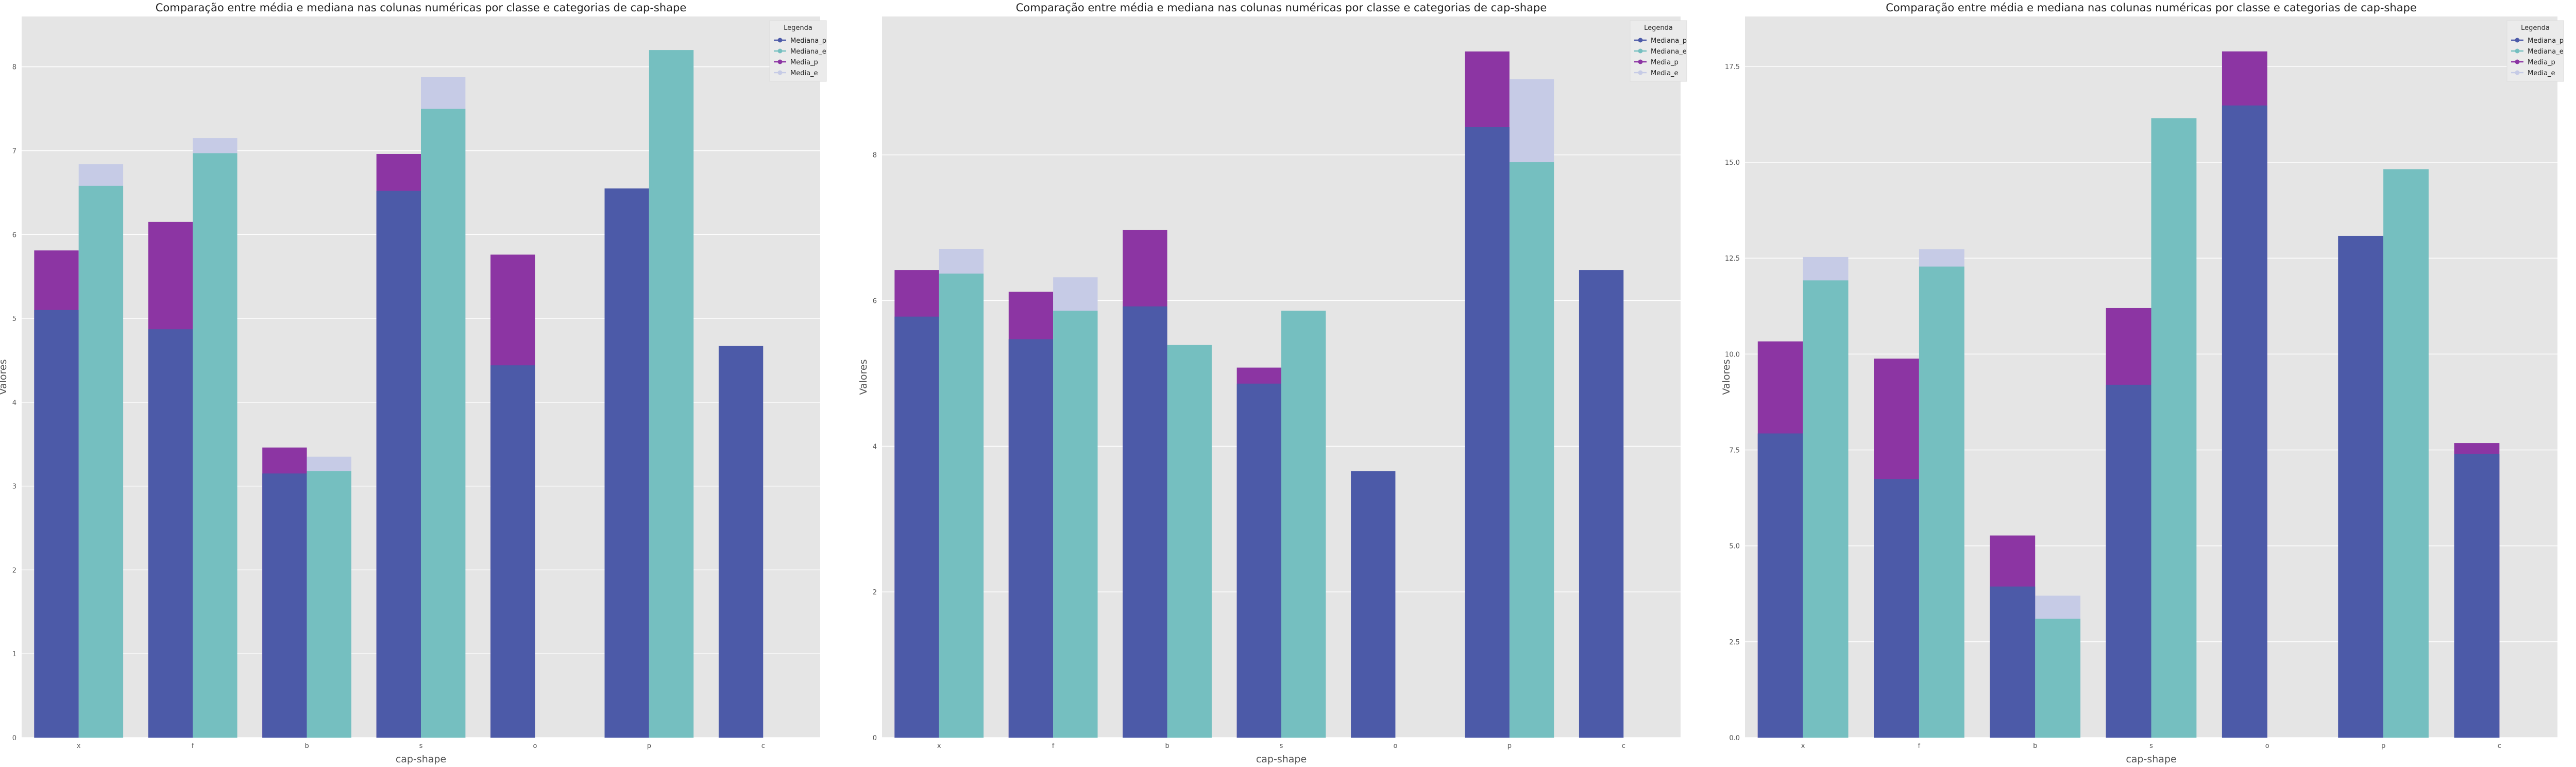 The height and width of the screenshot is (767, 2576). I want to click on y-tick-label: 10.0, so click(1732, 355).